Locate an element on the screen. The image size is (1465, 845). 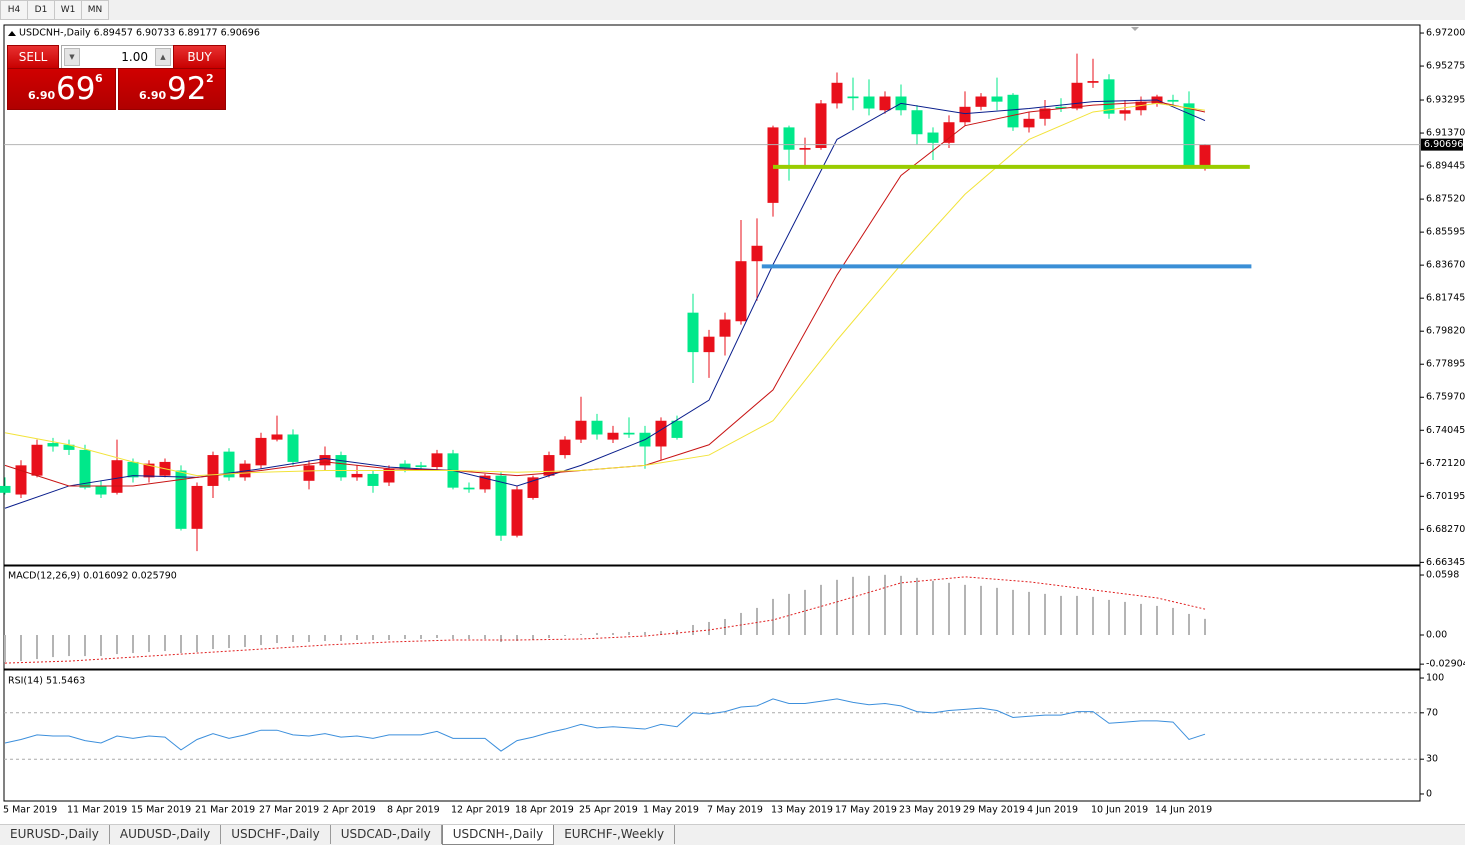
x-tick-label: 5 Mar 2019 is located at coordinates (30, 810).